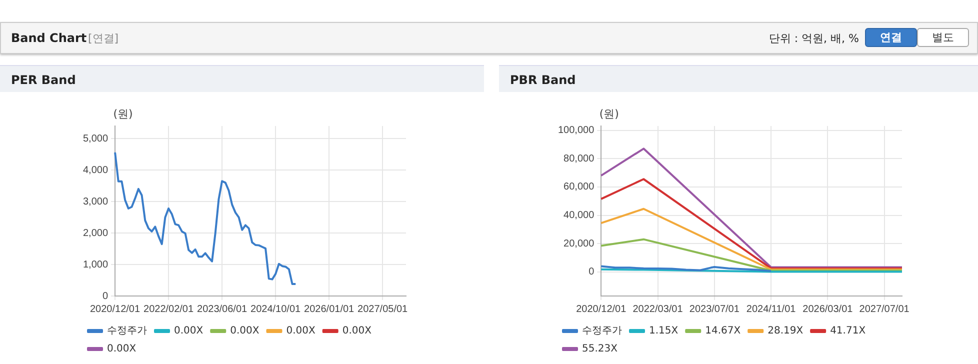  What do you see at coordinates (943, 37) in the screenshot?
I see `text: 별도` at bounding box center [943, 37].